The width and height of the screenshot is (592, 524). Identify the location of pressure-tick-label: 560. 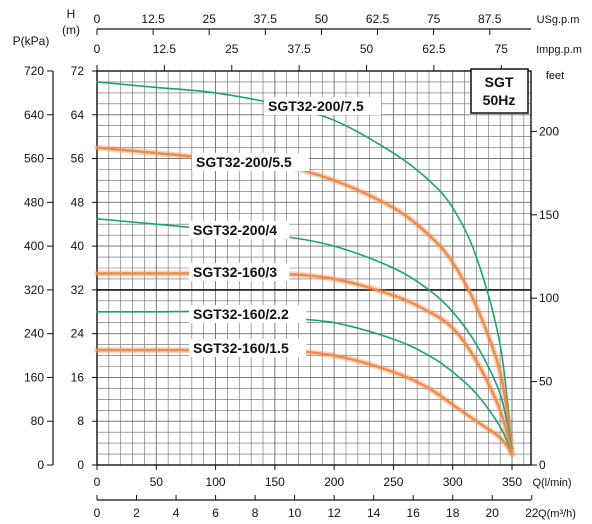
(34, 159).